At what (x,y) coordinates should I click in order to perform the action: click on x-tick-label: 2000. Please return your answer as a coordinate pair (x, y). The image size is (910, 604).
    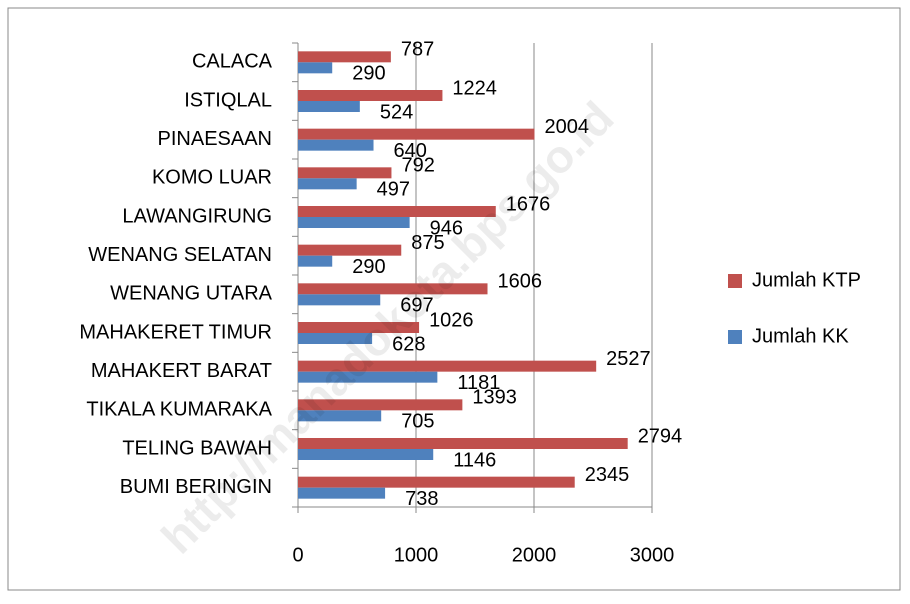
    Looking at the image, I should click on (534, 555).